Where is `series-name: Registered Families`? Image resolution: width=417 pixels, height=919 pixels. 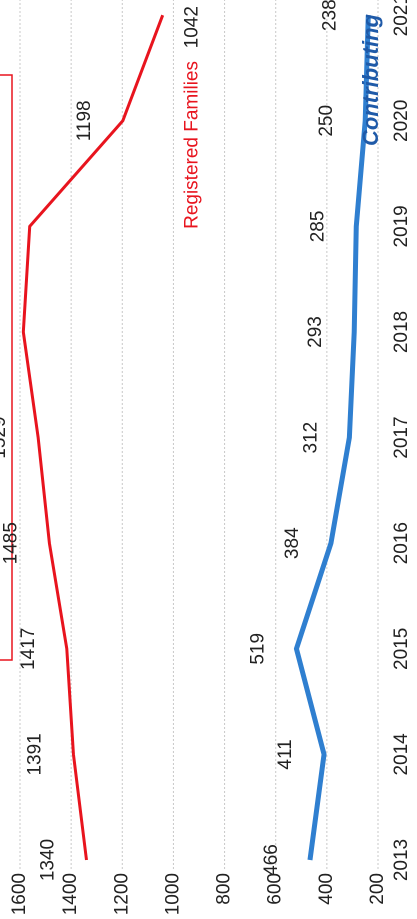
series-name: Registered Families is located at coordinates (192, 145).